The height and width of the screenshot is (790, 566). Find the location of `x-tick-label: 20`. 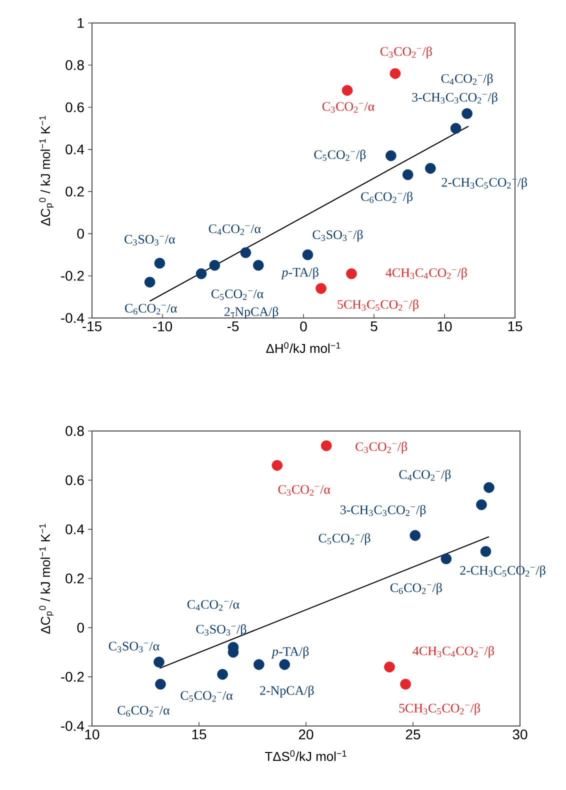

x-tick-label: 20 is located at coordinates (306, 735).